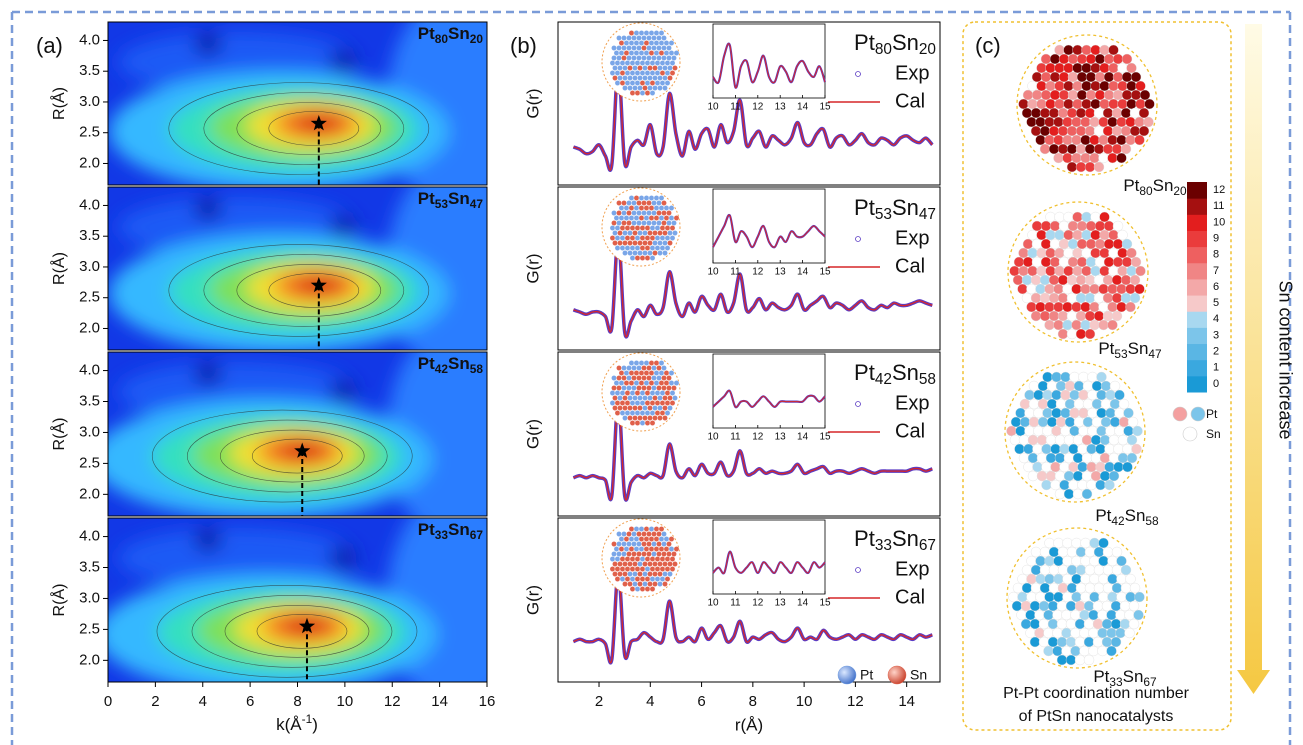 Image resolution: width=1303 pixels, height=745 pixels. Describe the element at coordinates (451, 200) in the screenshot. I see `subplot-title: Pt53Sn47` at that location.